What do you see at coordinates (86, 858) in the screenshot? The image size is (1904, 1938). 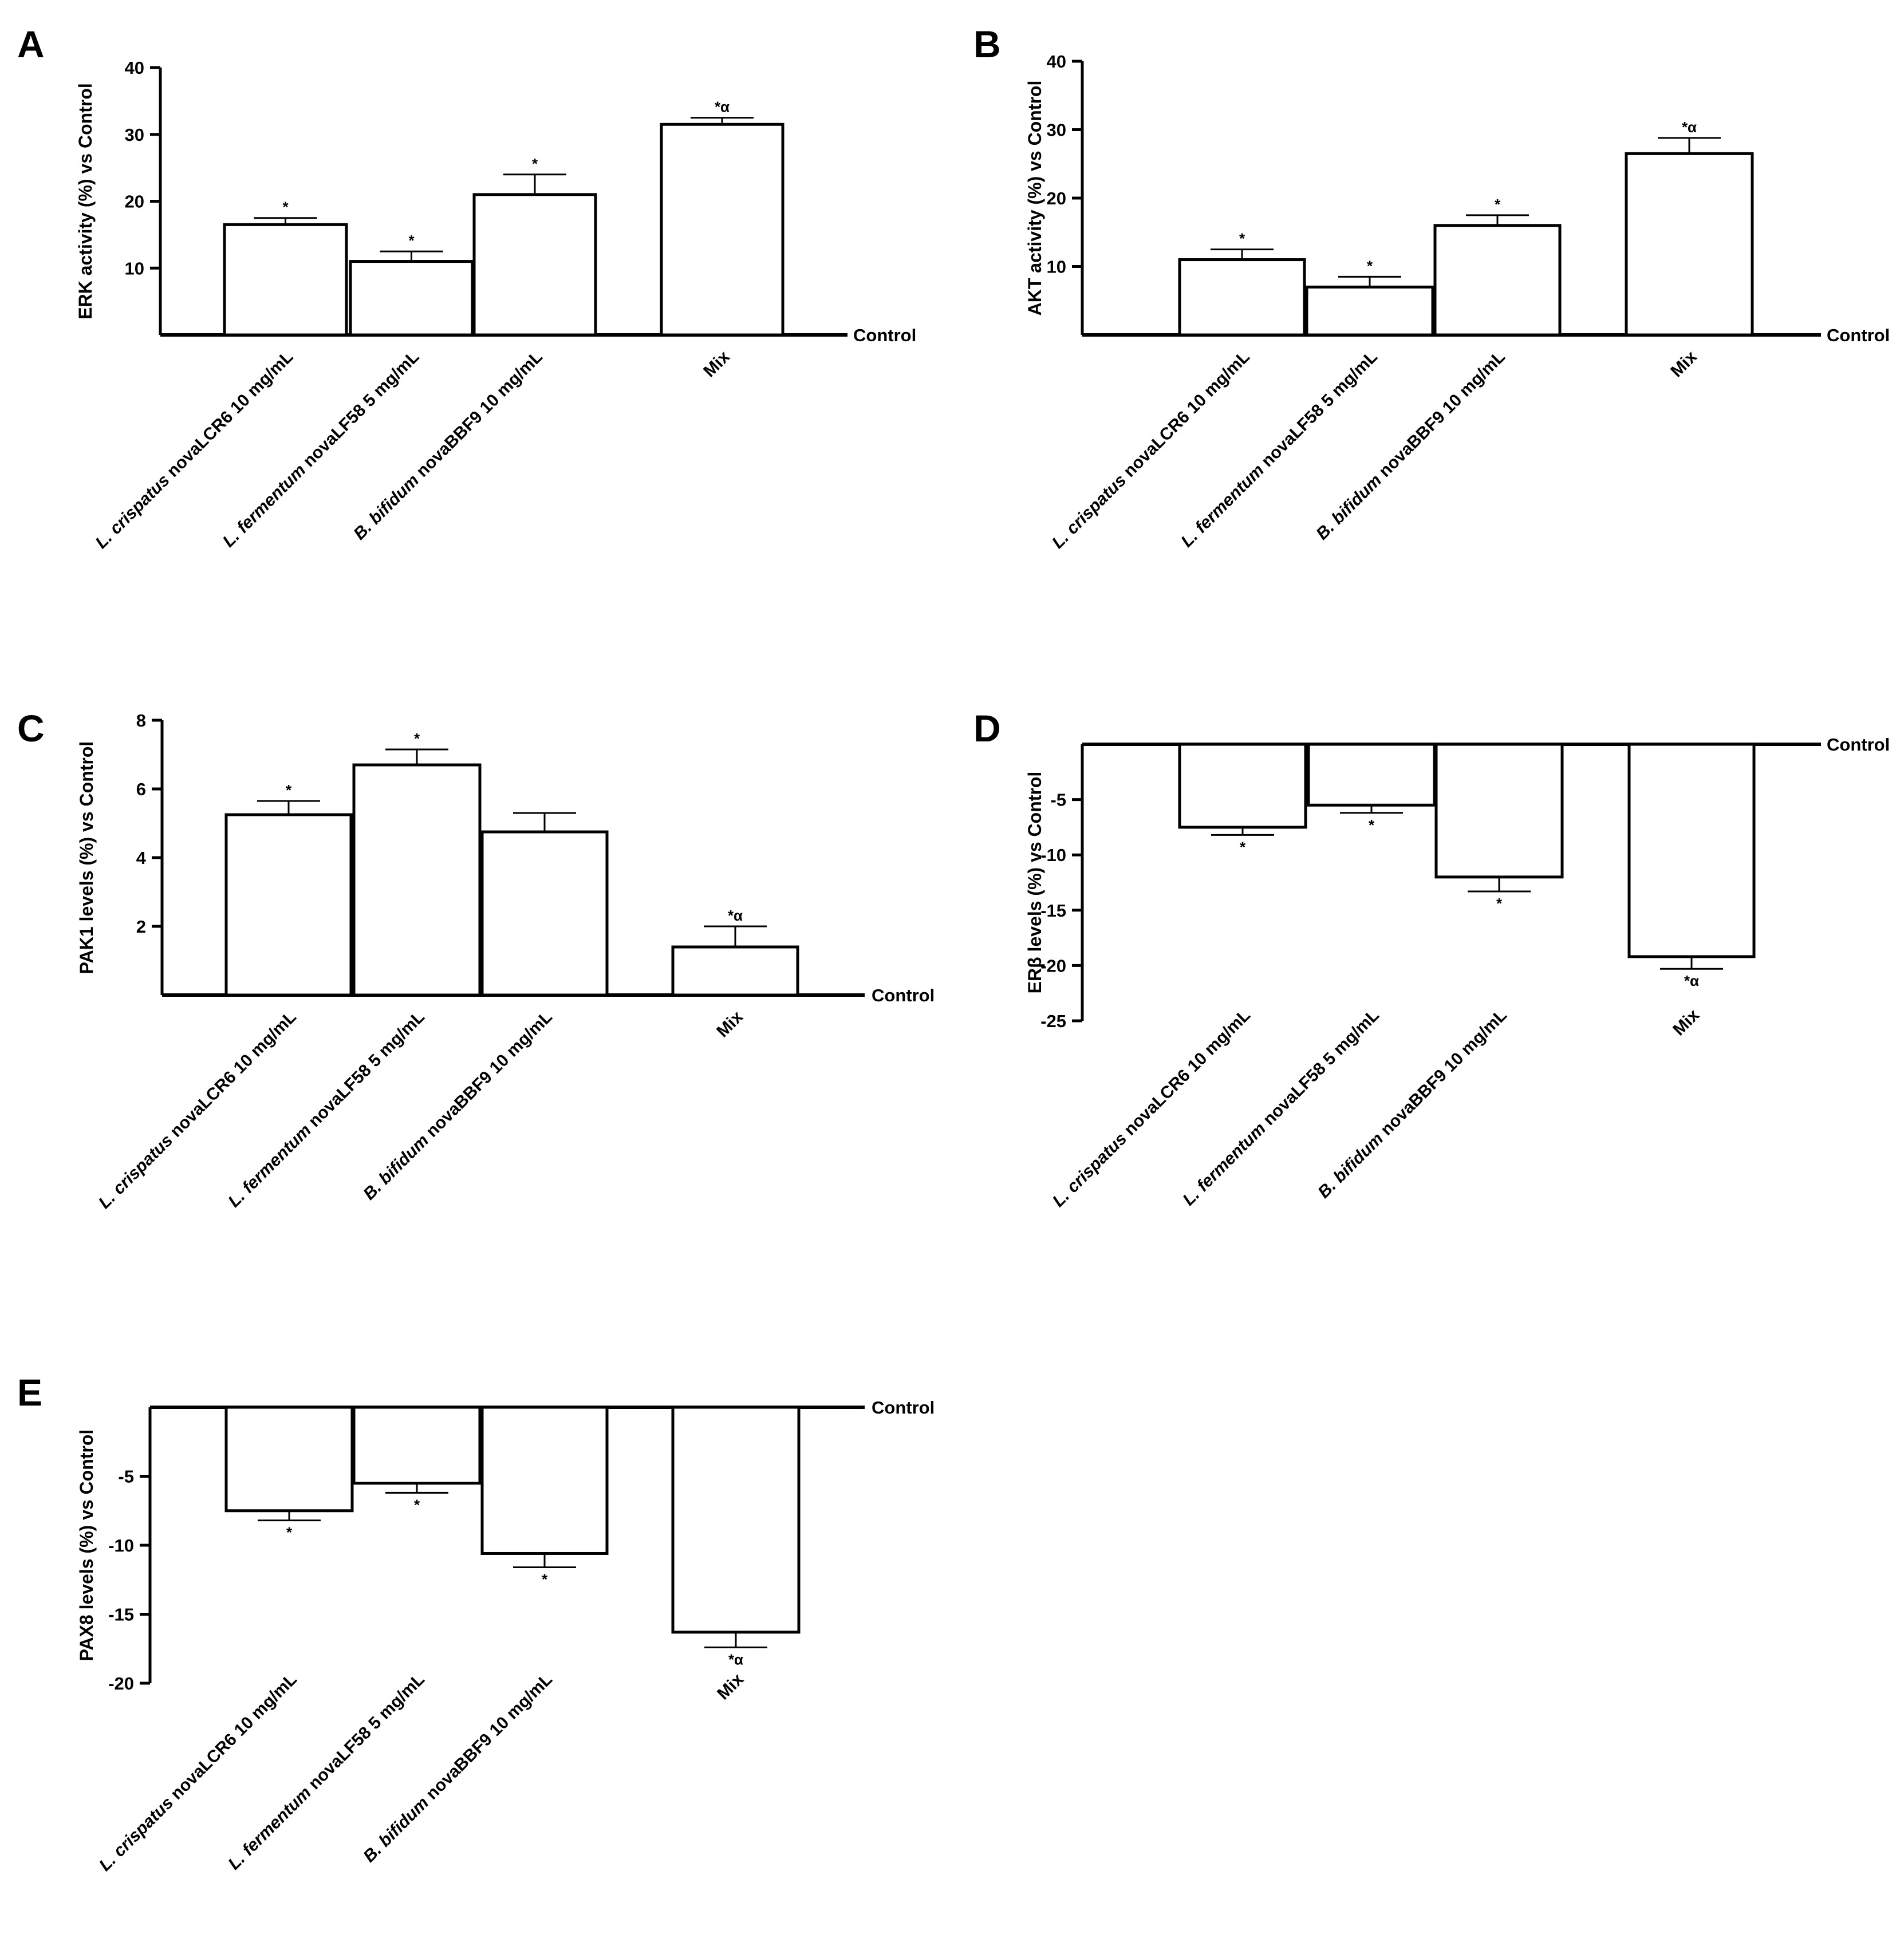 I see `y-axis-title: PAK1 levels (%) vs Control` at bounding box center [86, 858].